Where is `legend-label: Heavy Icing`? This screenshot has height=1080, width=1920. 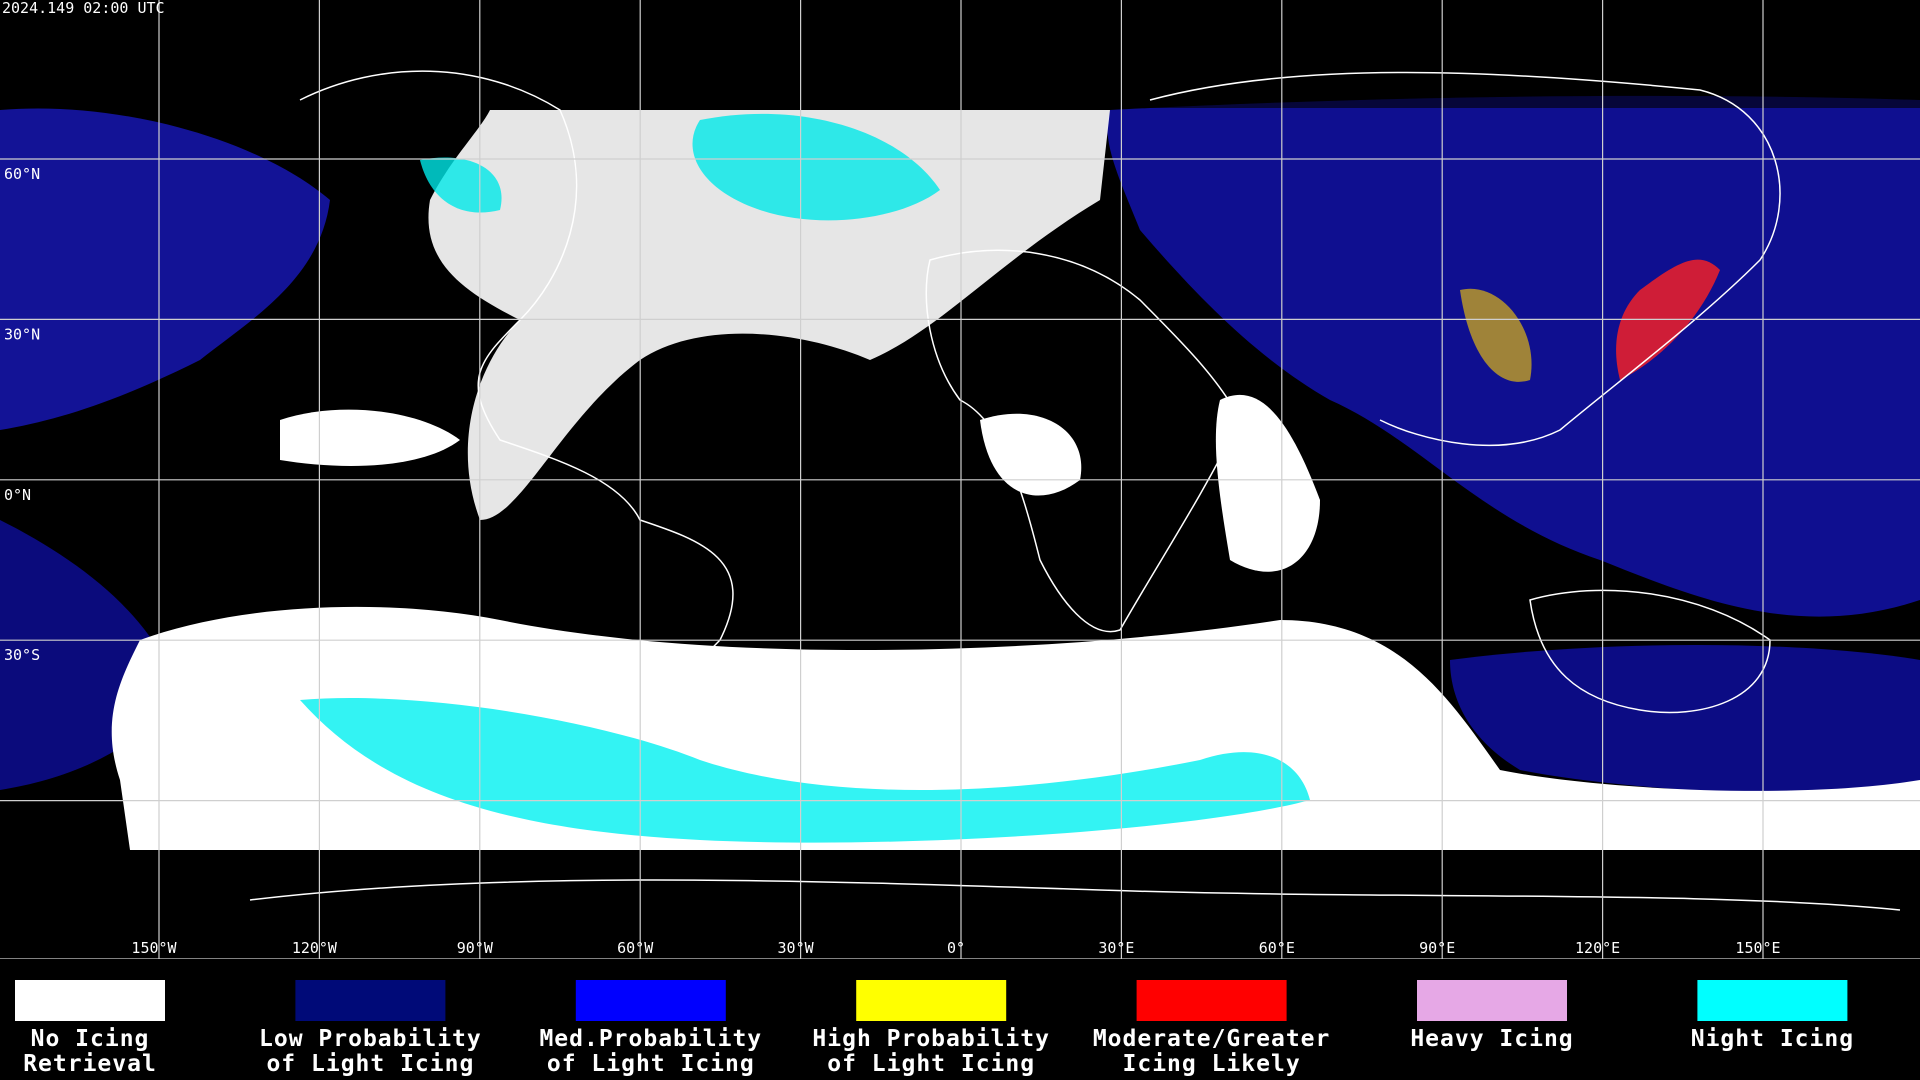 legend-label: Heavy Icing is located at coordinates (1491, 1039).